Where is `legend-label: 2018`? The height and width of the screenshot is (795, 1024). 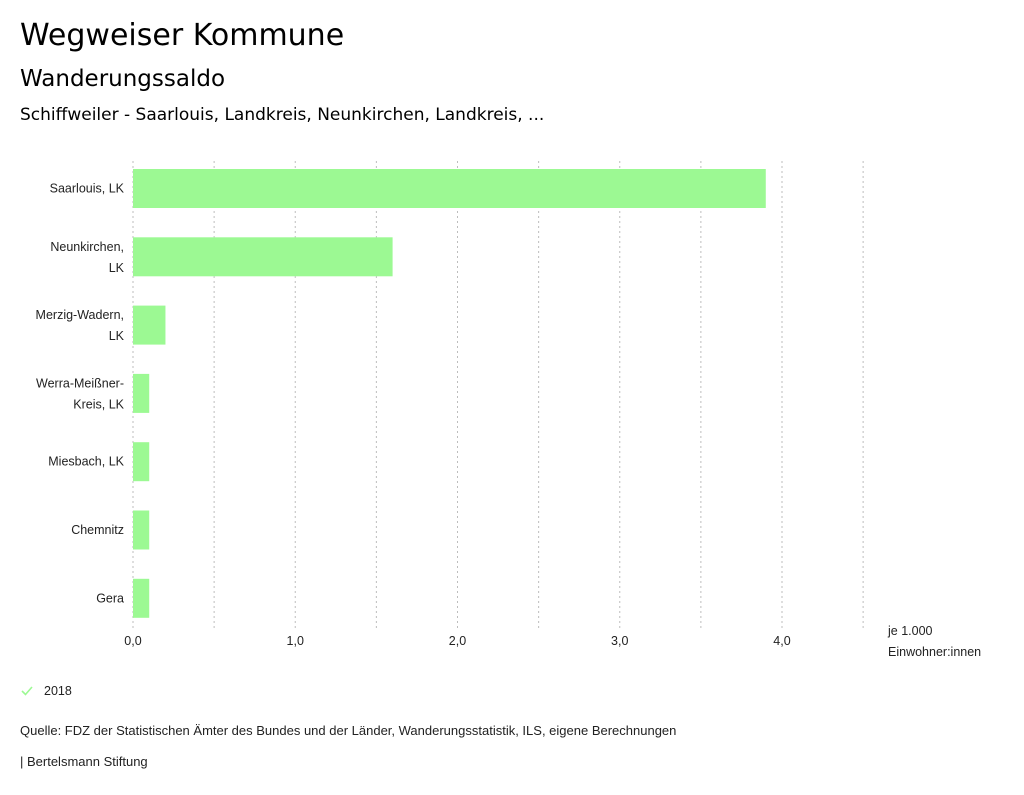 legend-label: 2018 is located at coordinates (58, 691).